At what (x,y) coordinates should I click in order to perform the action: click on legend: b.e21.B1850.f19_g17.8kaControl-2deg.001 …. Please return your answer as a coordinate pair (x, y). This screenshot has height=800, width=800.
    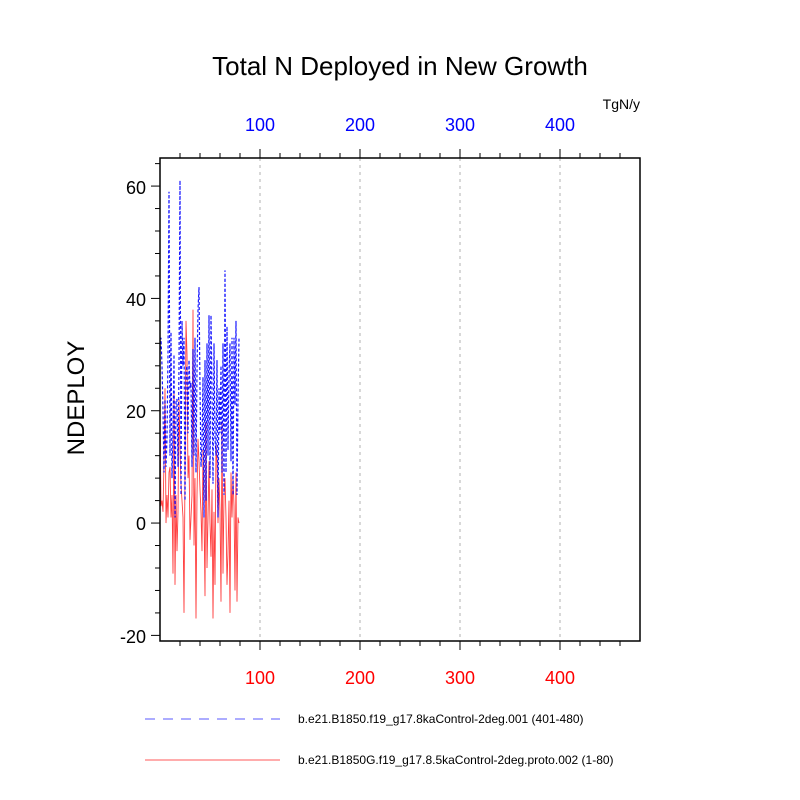
    Looking at the image, I should click on (379, 739).